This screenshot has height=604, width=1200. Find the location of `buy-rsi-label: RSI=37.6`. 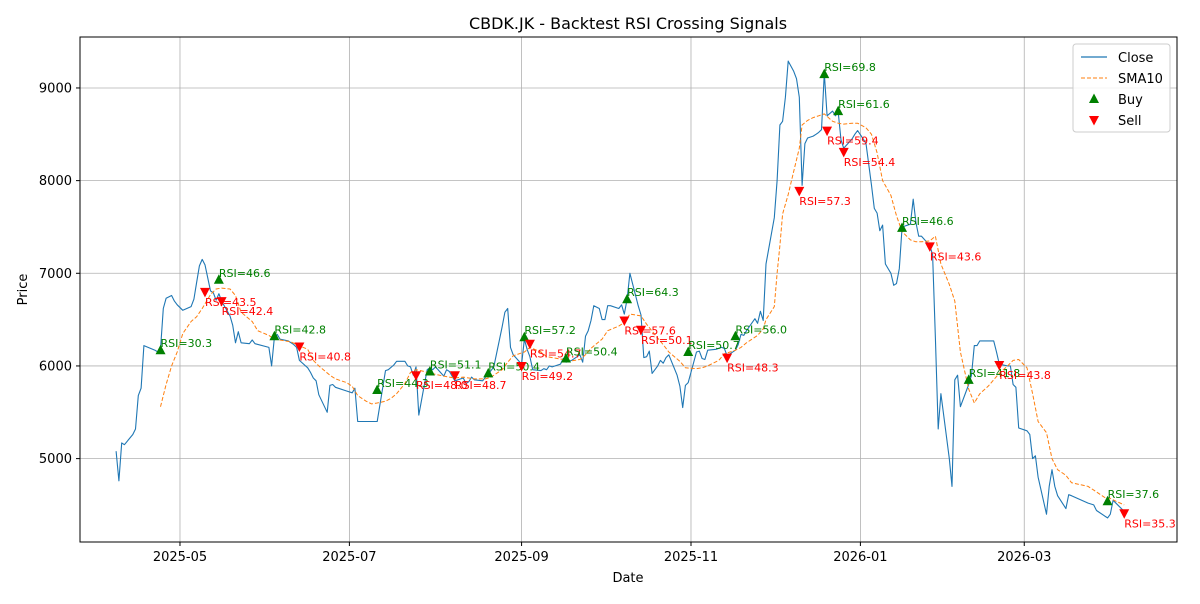

buy-rsi-label: RSI=37.6 is located at coordinates (1134, 494).